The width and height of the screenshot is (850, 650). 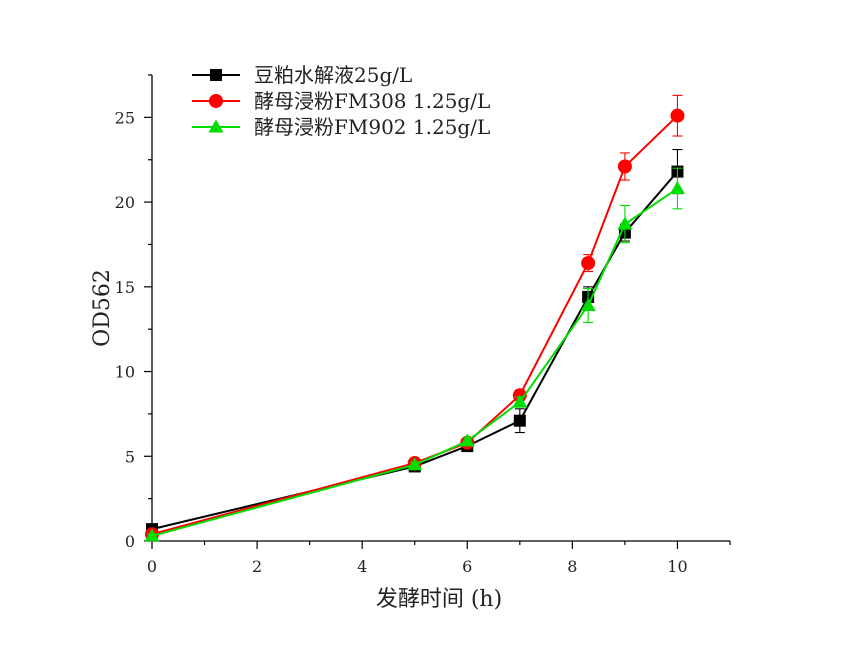 I want to click on x-tick-label: 6, so click(x=467, y=566).